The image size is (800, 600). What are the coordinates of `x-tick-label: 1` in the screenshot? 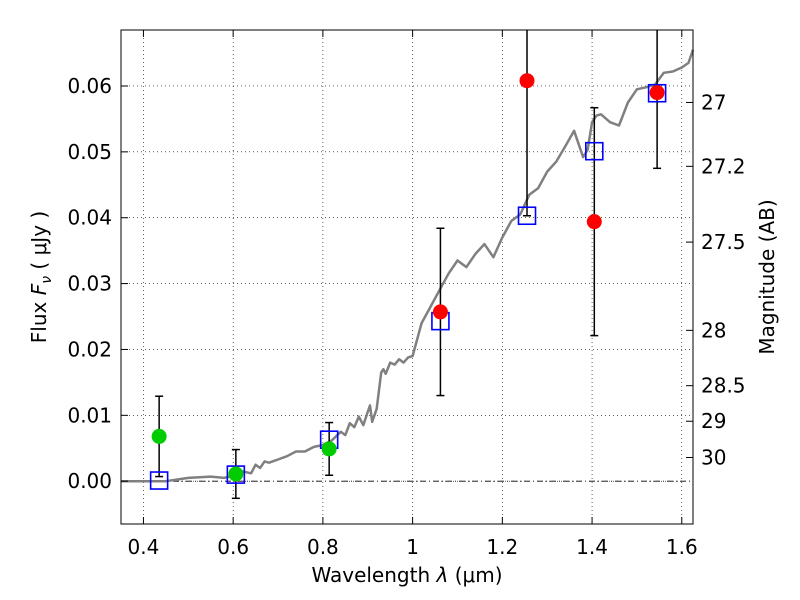 It's located at (412, 547).